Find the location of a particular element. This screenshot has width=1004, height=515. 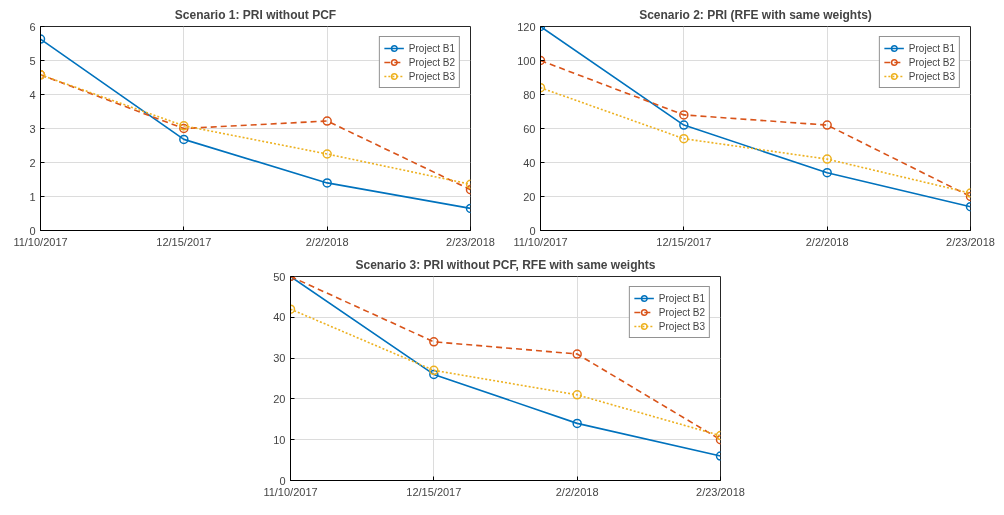

y-tick-label: 3 is located at coordinates (32, 128).